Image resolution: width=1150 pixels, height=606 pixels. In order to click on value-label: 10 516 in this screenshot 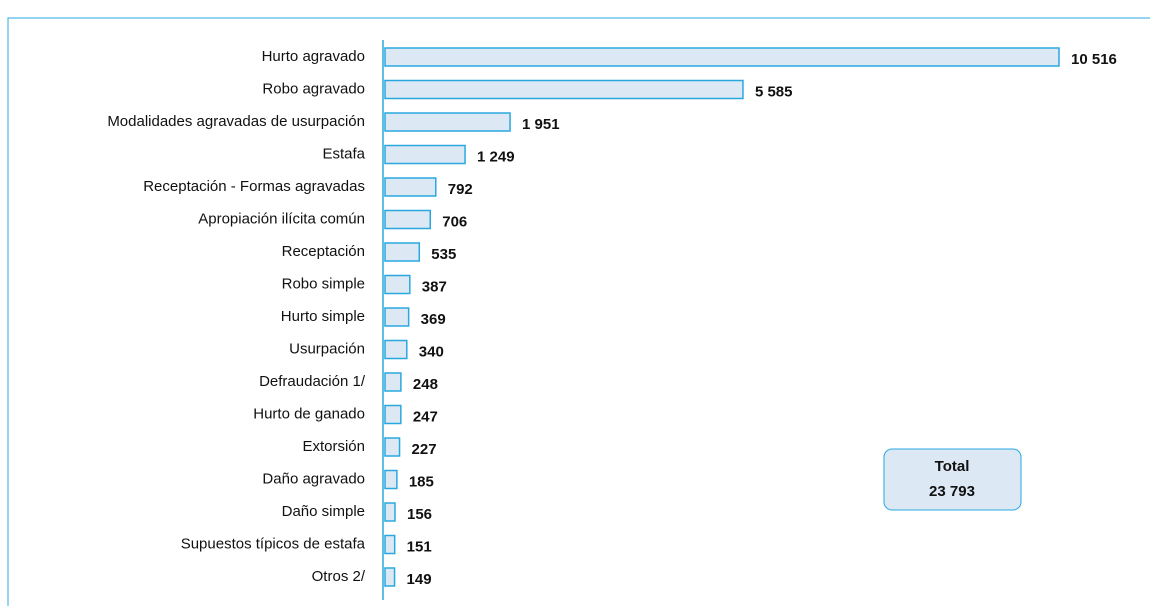, I will do `click(1094, 59)`.